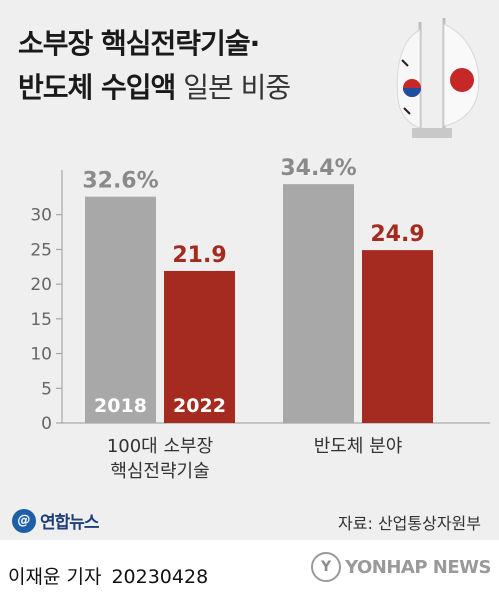  Describe the element at coordinates (41, 320) in the screenshot. I see `y-tick-label-3: 15` at that location.